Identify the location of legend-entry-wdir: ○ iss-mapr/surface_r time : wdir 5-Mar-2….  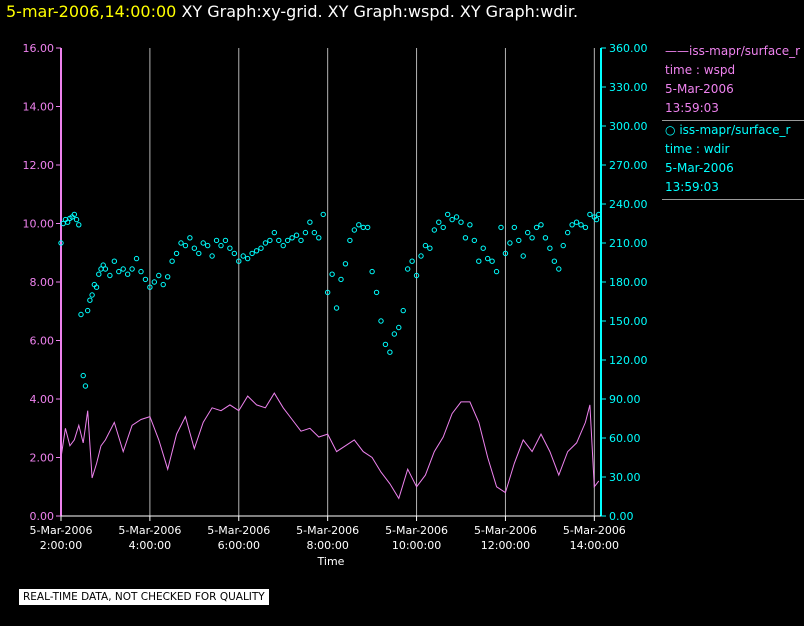
(733, 160).